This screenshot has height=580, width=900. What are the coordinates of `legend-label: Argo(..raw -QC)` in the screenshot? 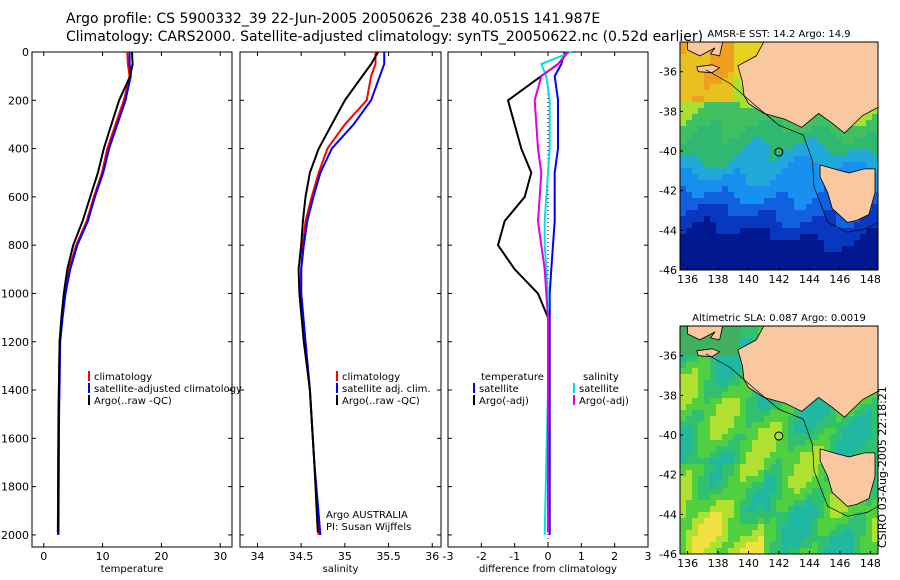 It's located at (381, 401).